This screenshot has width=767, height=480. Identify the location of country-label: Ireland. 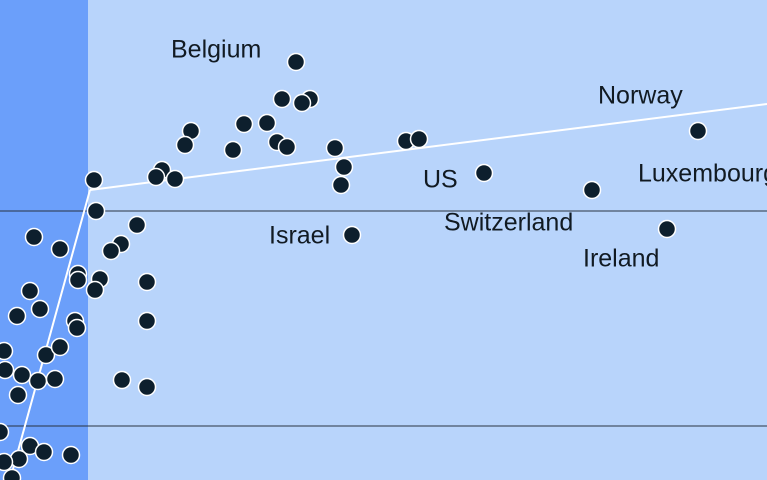
(621, 259).